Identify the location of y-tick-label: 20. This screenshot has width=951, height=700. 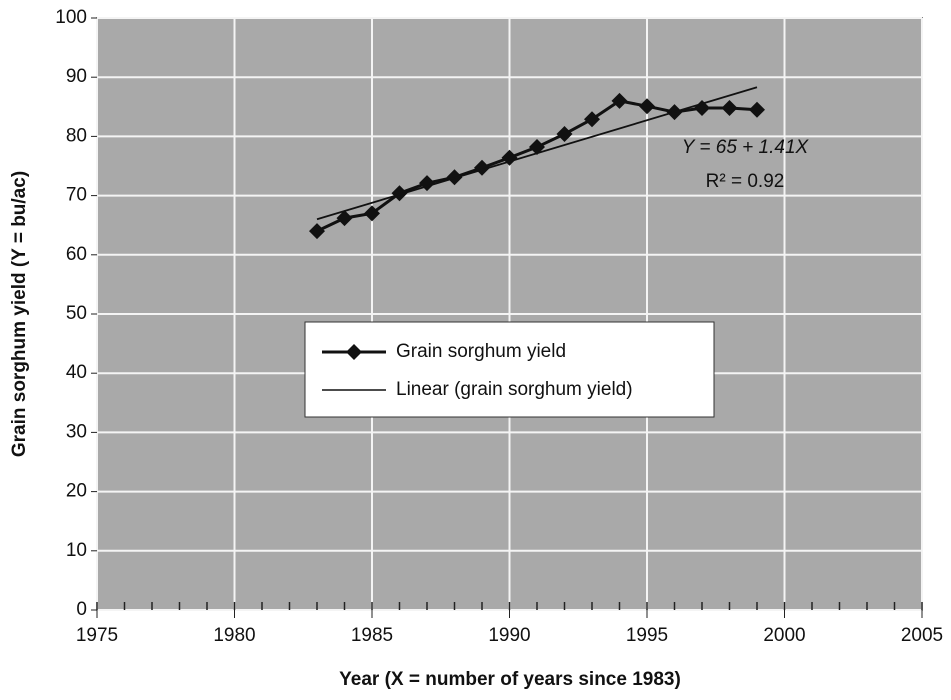
(76, 491).